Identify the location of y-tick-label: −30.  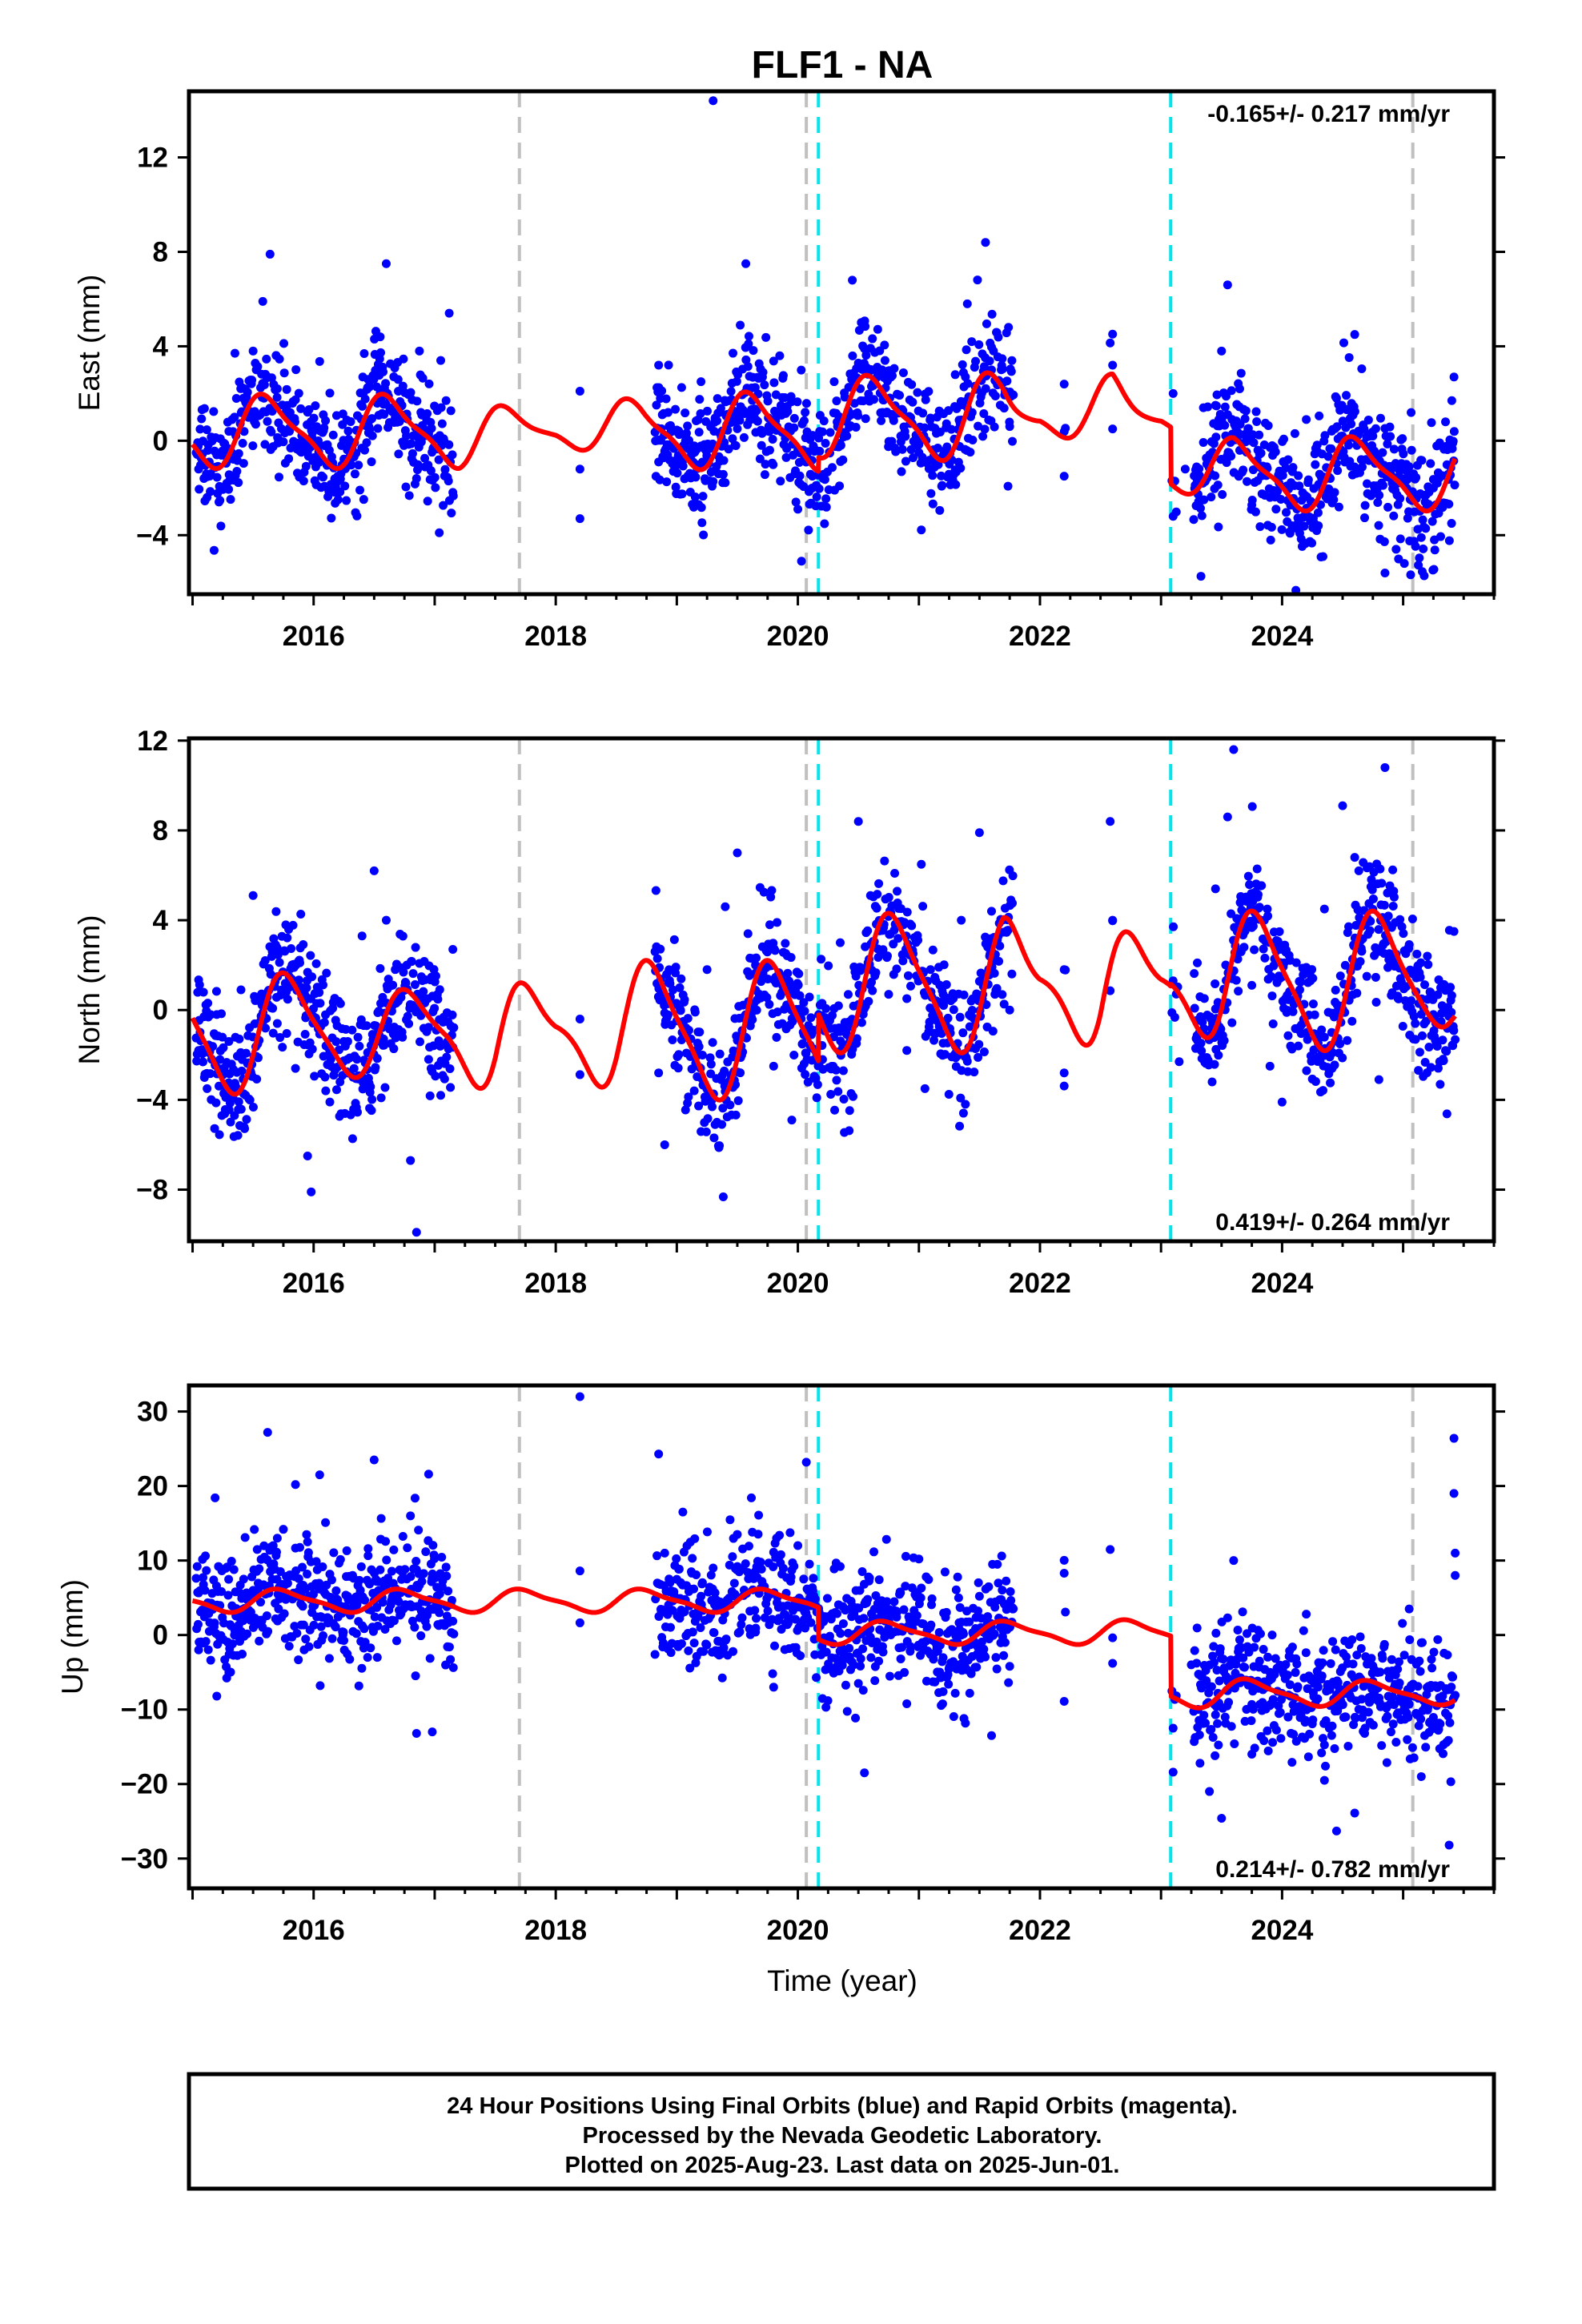
(144, 1860).